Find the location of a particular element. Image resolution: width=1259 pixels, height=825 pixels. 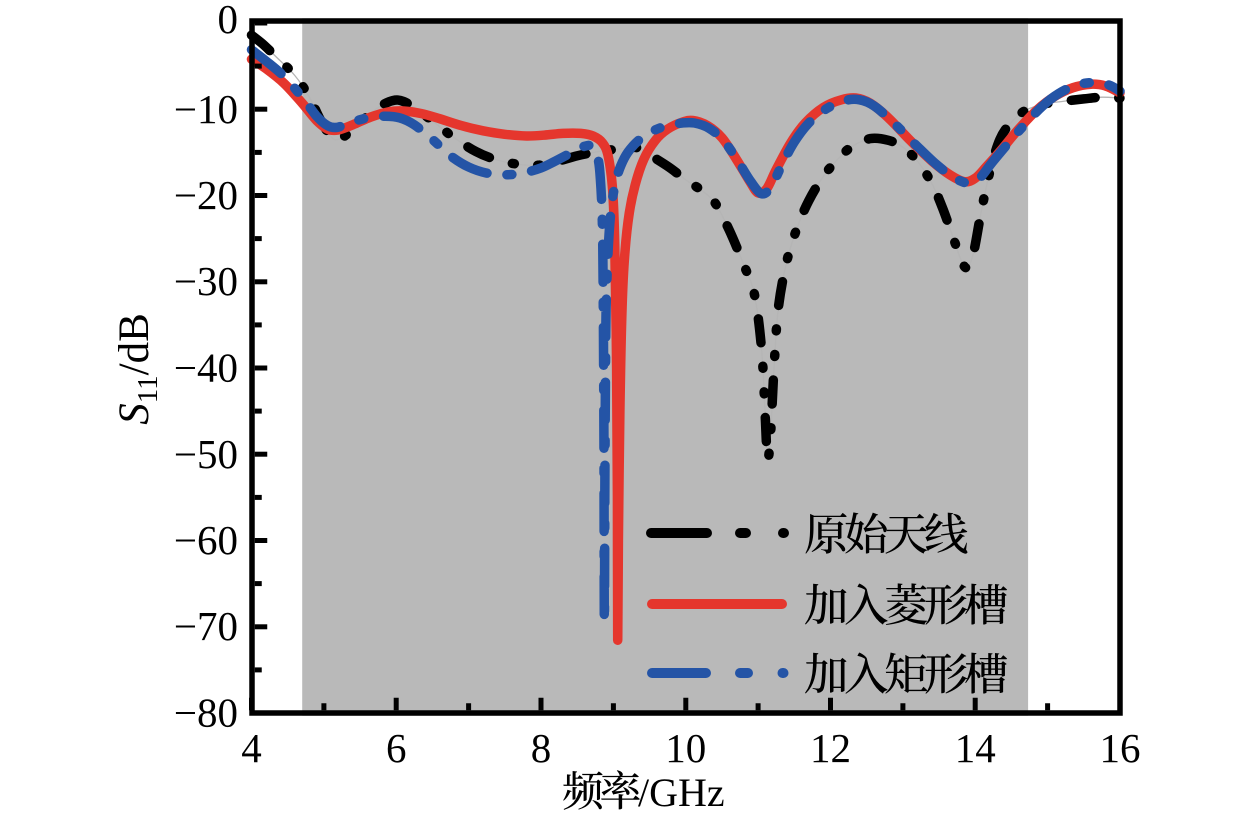

svg-text: −50 is located at coordinates (206, 454).